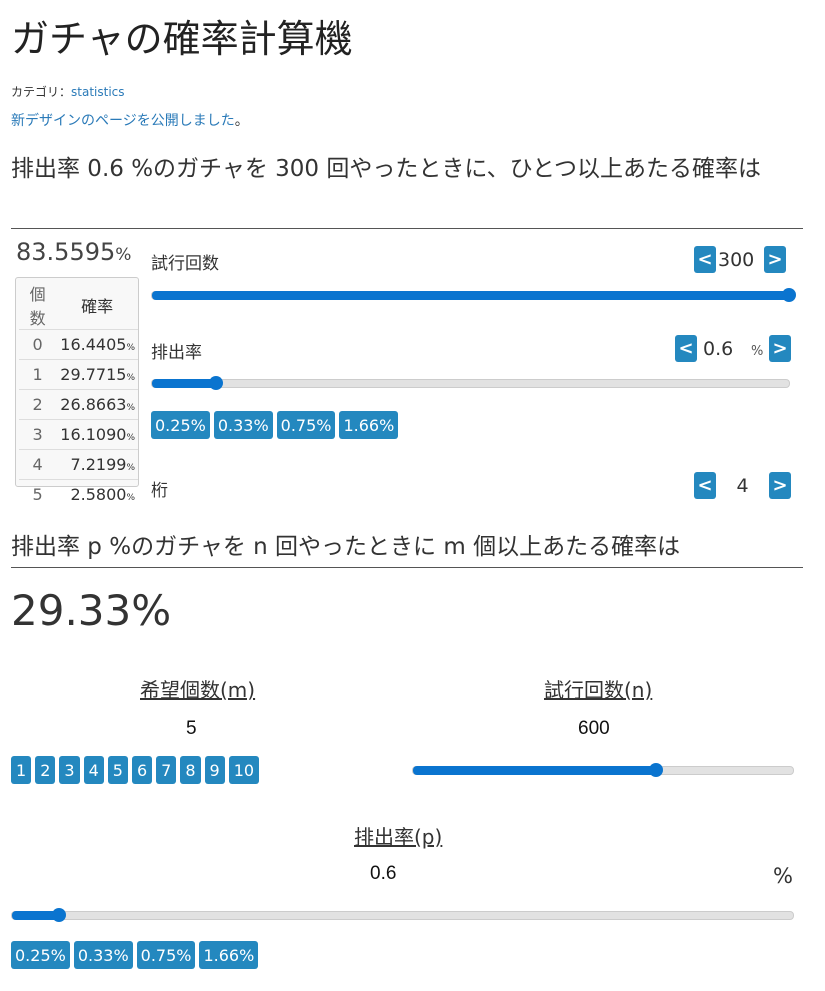  What do you see at coordinates (718, 348) in the screenshot?
I see `rate-value: 0.6` at bounding box center [718, 348].